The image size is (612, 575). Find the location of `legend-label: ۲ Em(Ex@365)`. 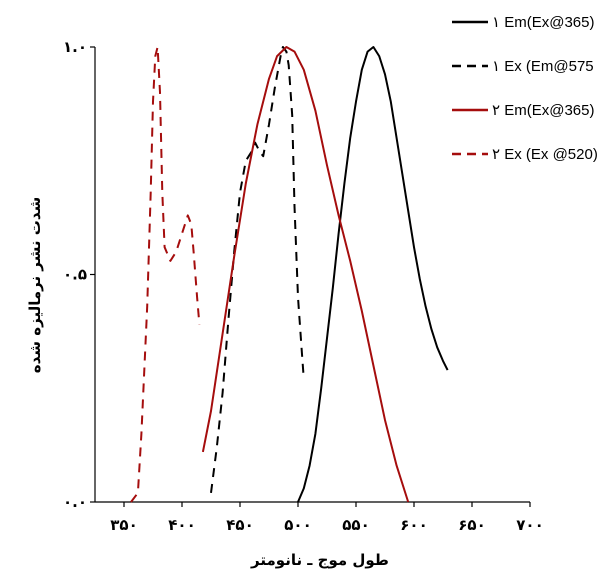

legend-label: ۲ Em(Ex@365) is located at coordinates (543, 110).